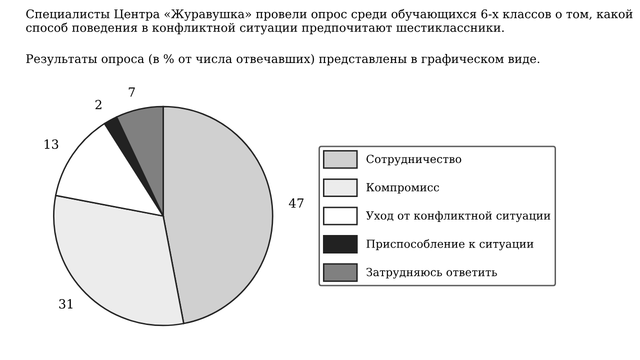 The height and width of the screenshot is (360, 640). What do you see at coordinates (458, 216) in the screenshot?
I see `legend-label: Уход от конфликтной ситуации` at bounding box center [458, 216].